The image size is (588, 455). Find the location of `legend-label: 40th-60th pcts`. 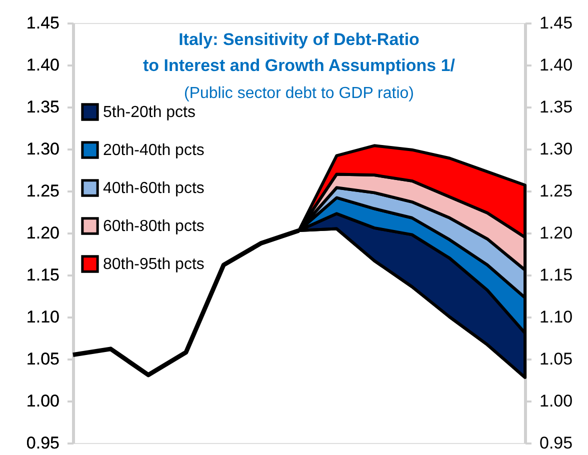

legend-label: 40th-60th pcts is located at coordinates (153, 188).